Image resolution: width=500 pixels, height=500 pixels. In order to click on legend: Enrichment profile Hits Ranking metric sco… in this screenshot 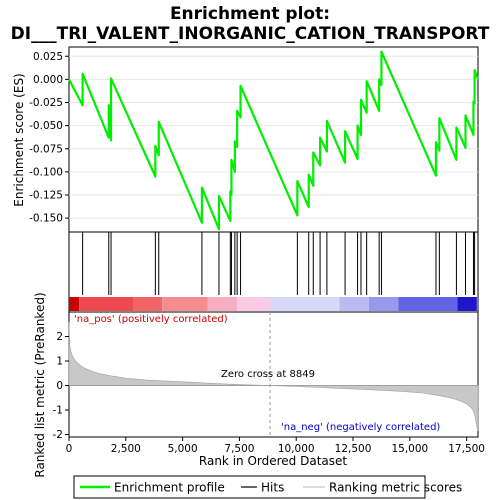, I will do `click(271, 488)`.